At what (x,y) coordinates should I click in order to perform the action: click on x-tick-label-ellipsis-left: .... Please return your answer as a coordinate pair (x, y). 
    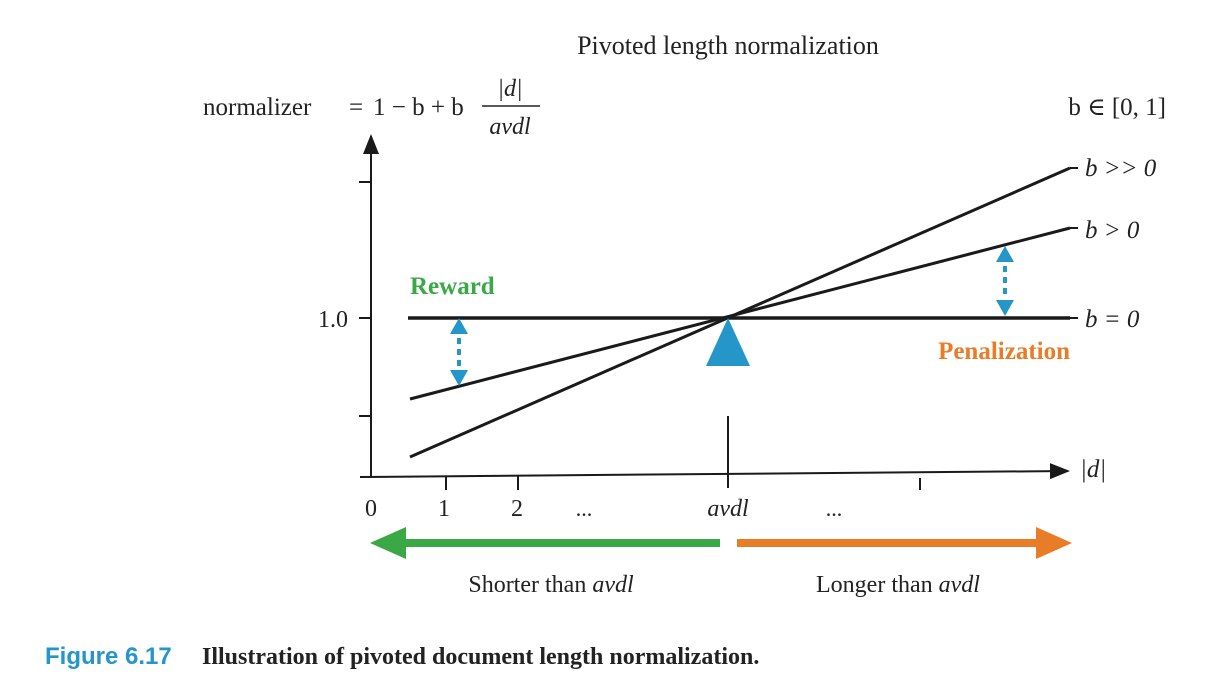
    Looking at the image, I should click on (584, 508).